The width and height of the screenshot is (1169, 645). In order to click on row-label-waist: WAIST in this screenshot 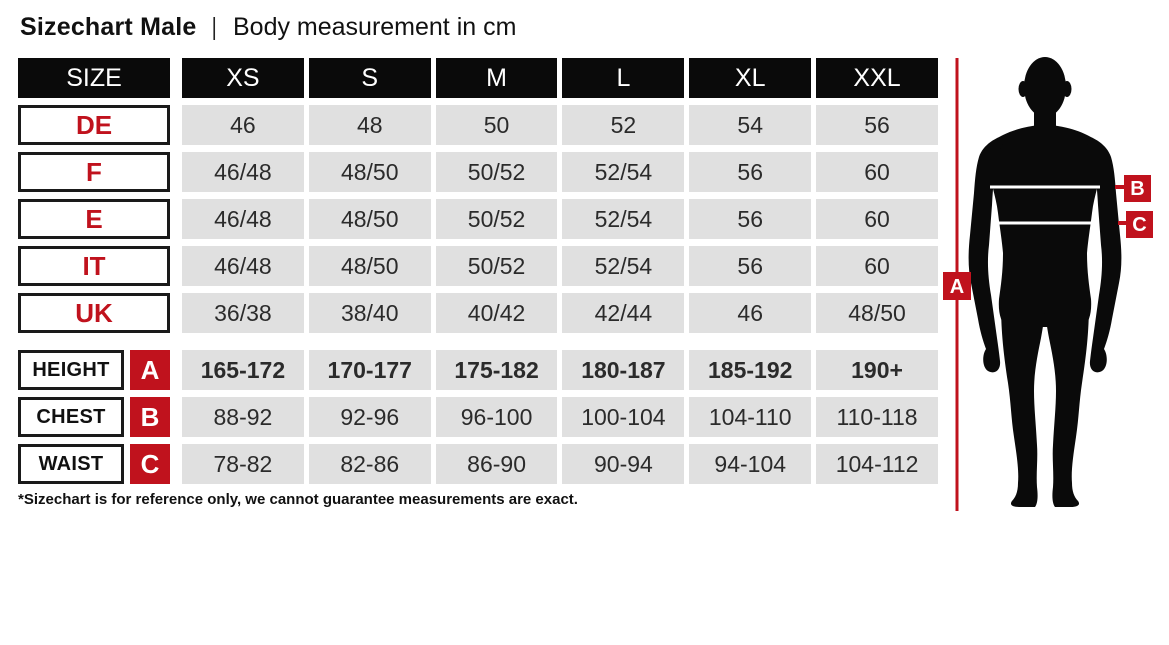, I will do `click(71, 464)`.